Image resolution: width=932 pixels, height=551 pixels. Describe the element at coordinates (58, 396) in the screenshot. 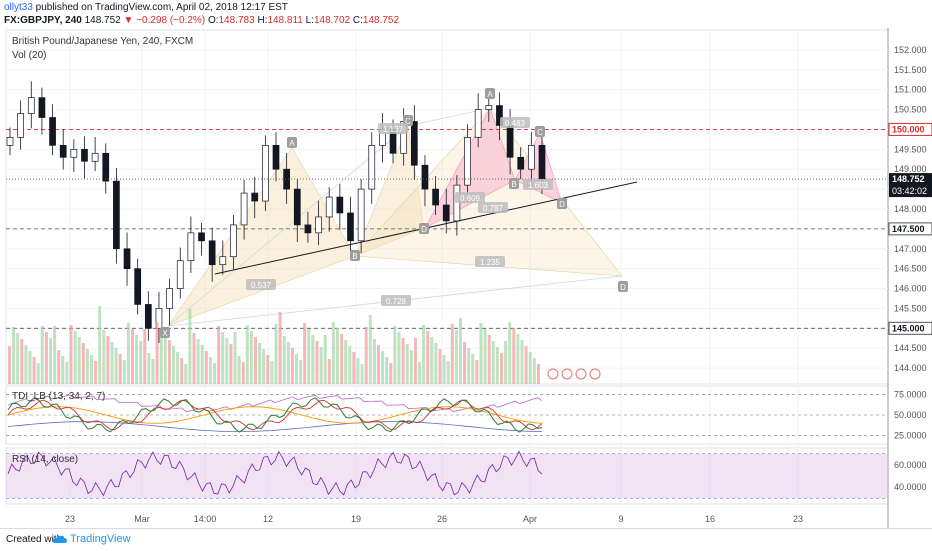

I see `tdi-title: TDI_LB (13, 34, 2, 7)` at that location.